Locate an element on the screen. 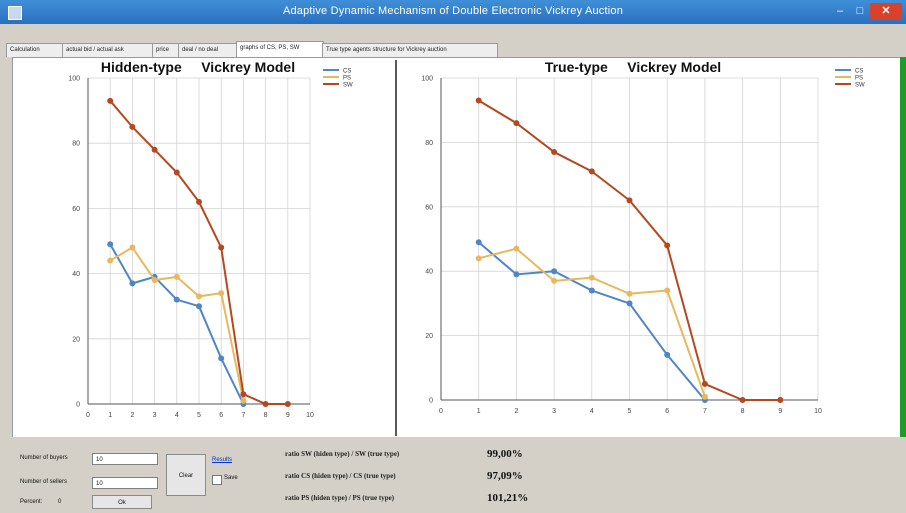 The image size is (906, 513). ratio-cs-value: 97,09% is located at coordinates (505, 476).